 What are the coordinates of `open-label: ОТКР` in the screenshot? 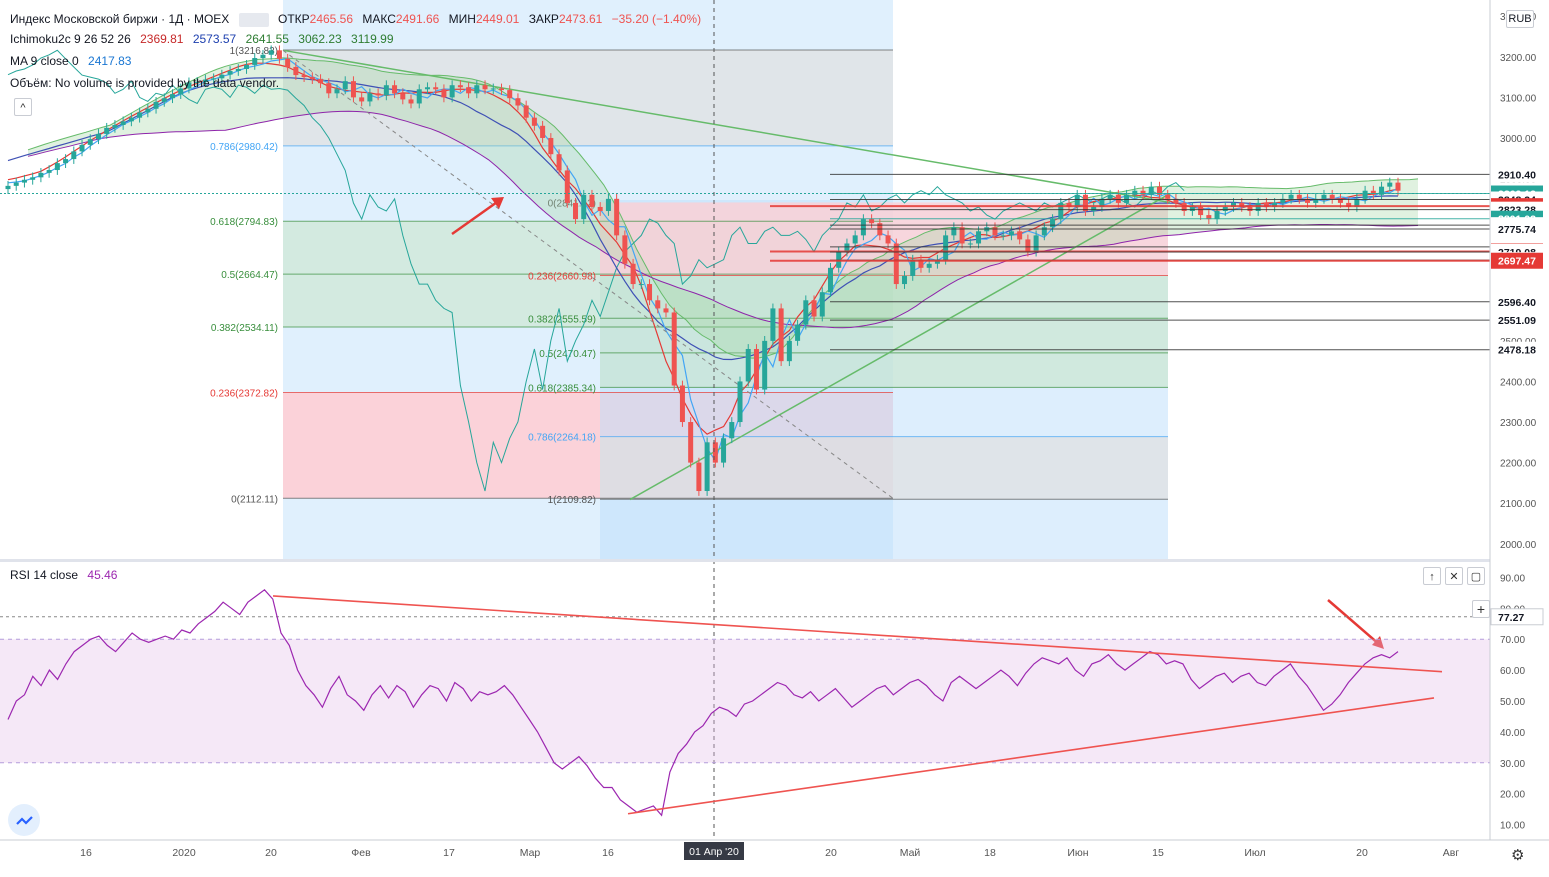 It's located at (293, 19).